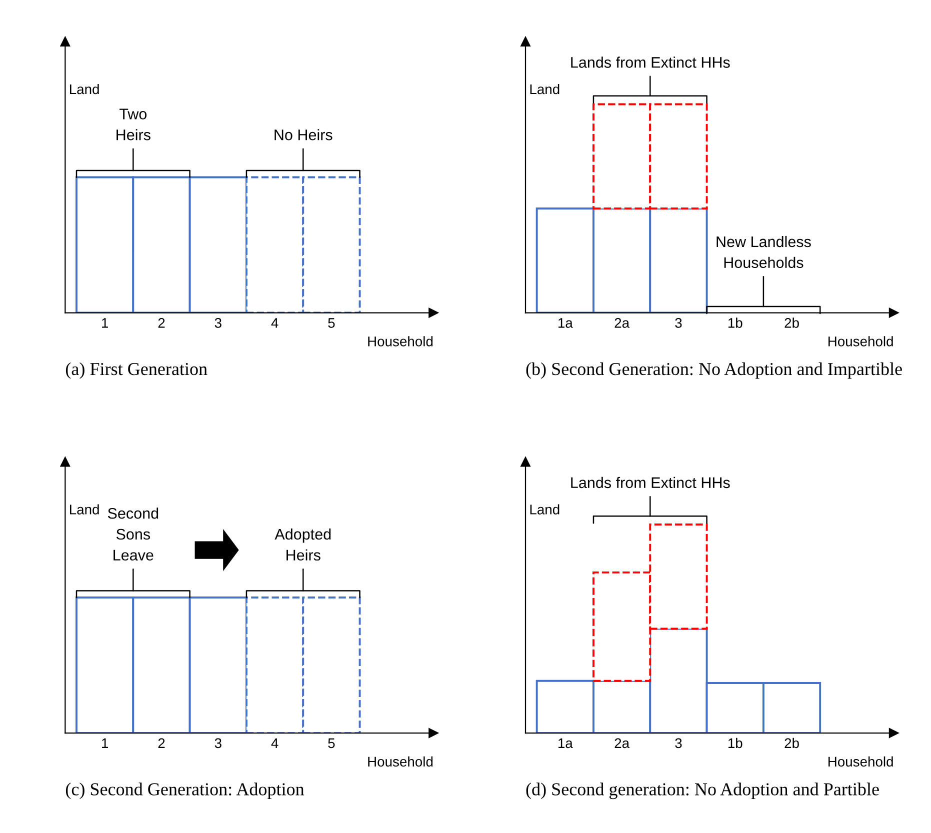 This screenshot has height=833, width=931. What do you see at coordinates (303, 134) in the screenshot?
I see `text: No Heirs` at bounding box center [303, 134].